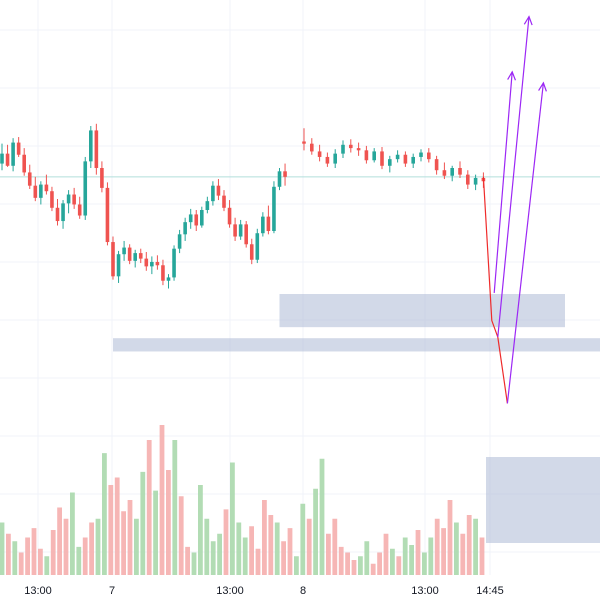 Image resolution: width=600 pixels, height=605 pixels. What do you see at coordinates (490, 591) in the screenshot?
I see `x-tick-label: 14:45` at bounding box center [490, 591].